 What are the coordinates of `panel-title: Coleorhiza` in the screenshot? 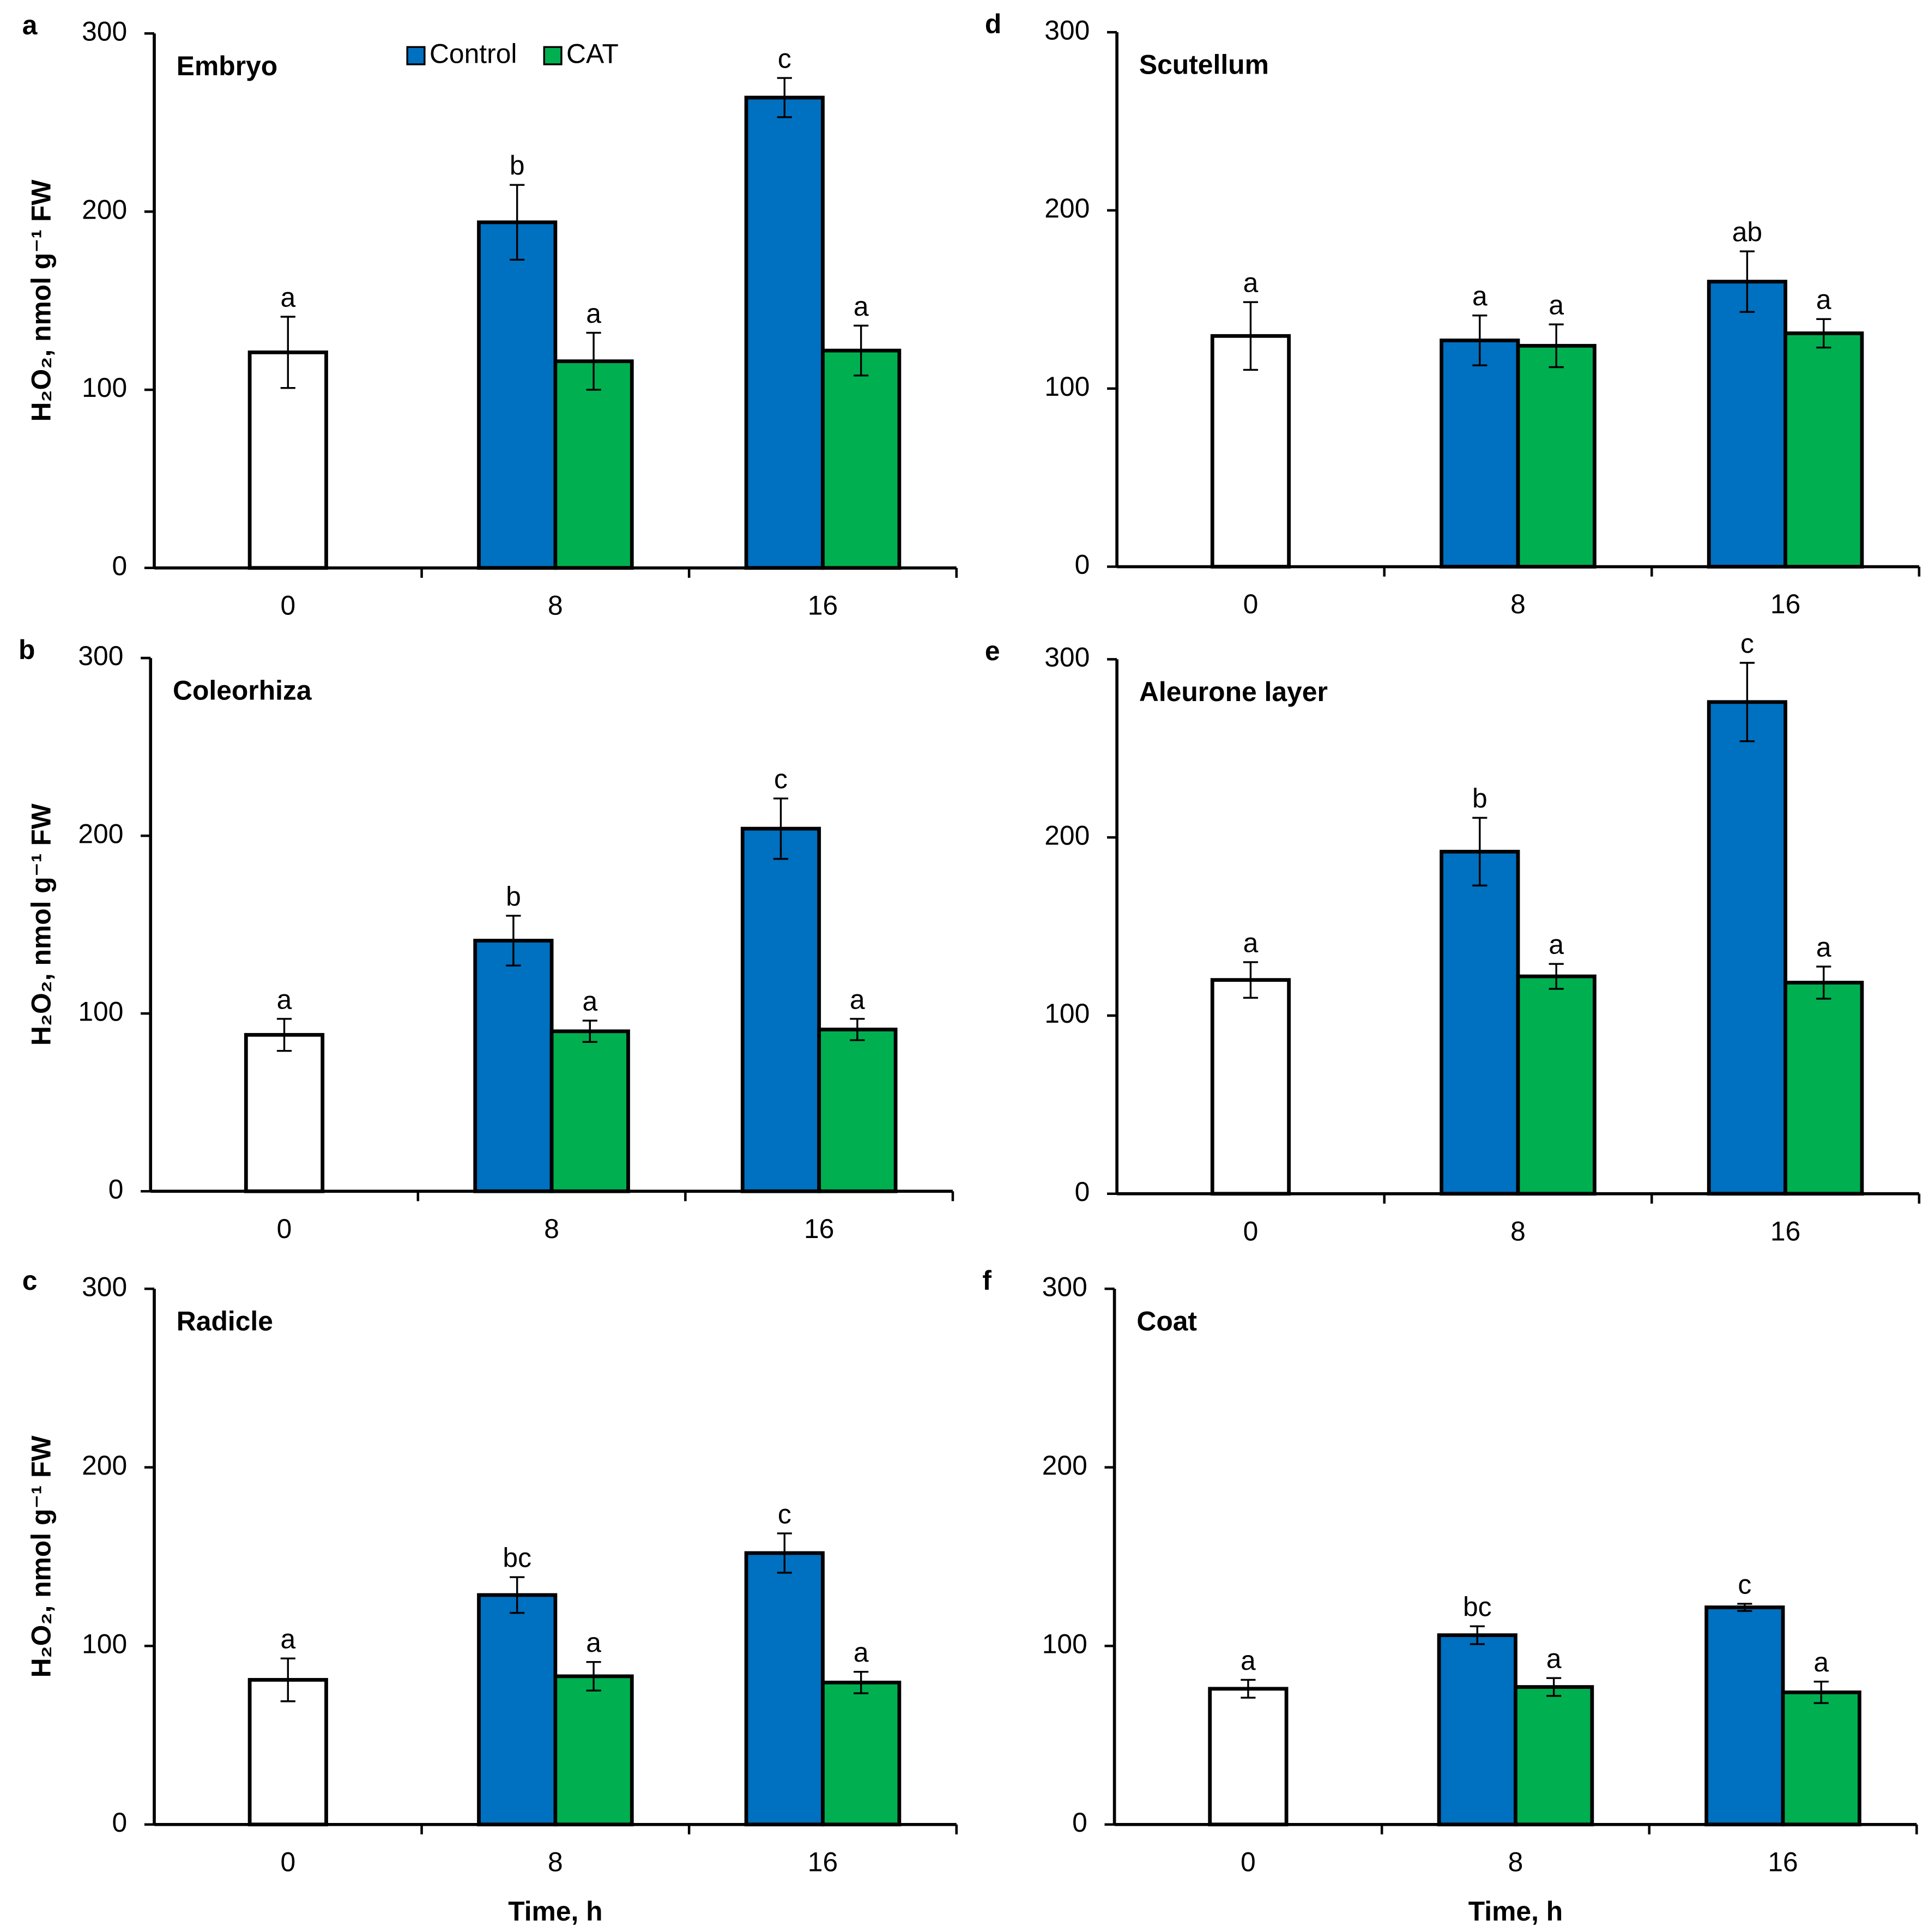 It's located at (242, 690).